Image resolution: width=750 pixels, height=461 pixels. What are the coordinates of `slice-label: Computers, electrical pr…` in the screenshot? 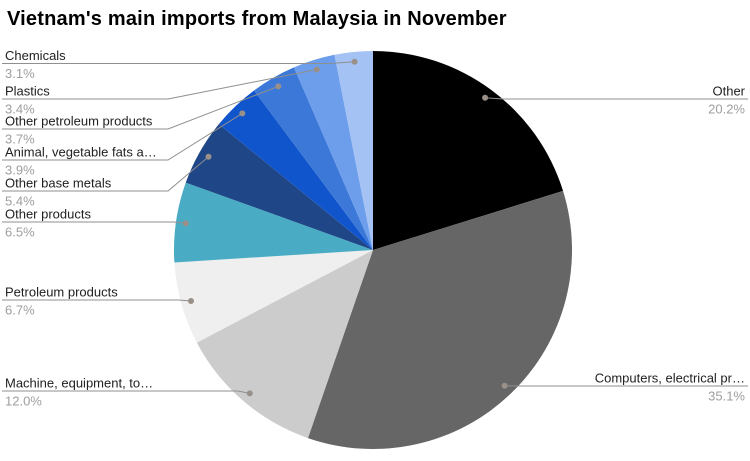 It's located at (670, 378).